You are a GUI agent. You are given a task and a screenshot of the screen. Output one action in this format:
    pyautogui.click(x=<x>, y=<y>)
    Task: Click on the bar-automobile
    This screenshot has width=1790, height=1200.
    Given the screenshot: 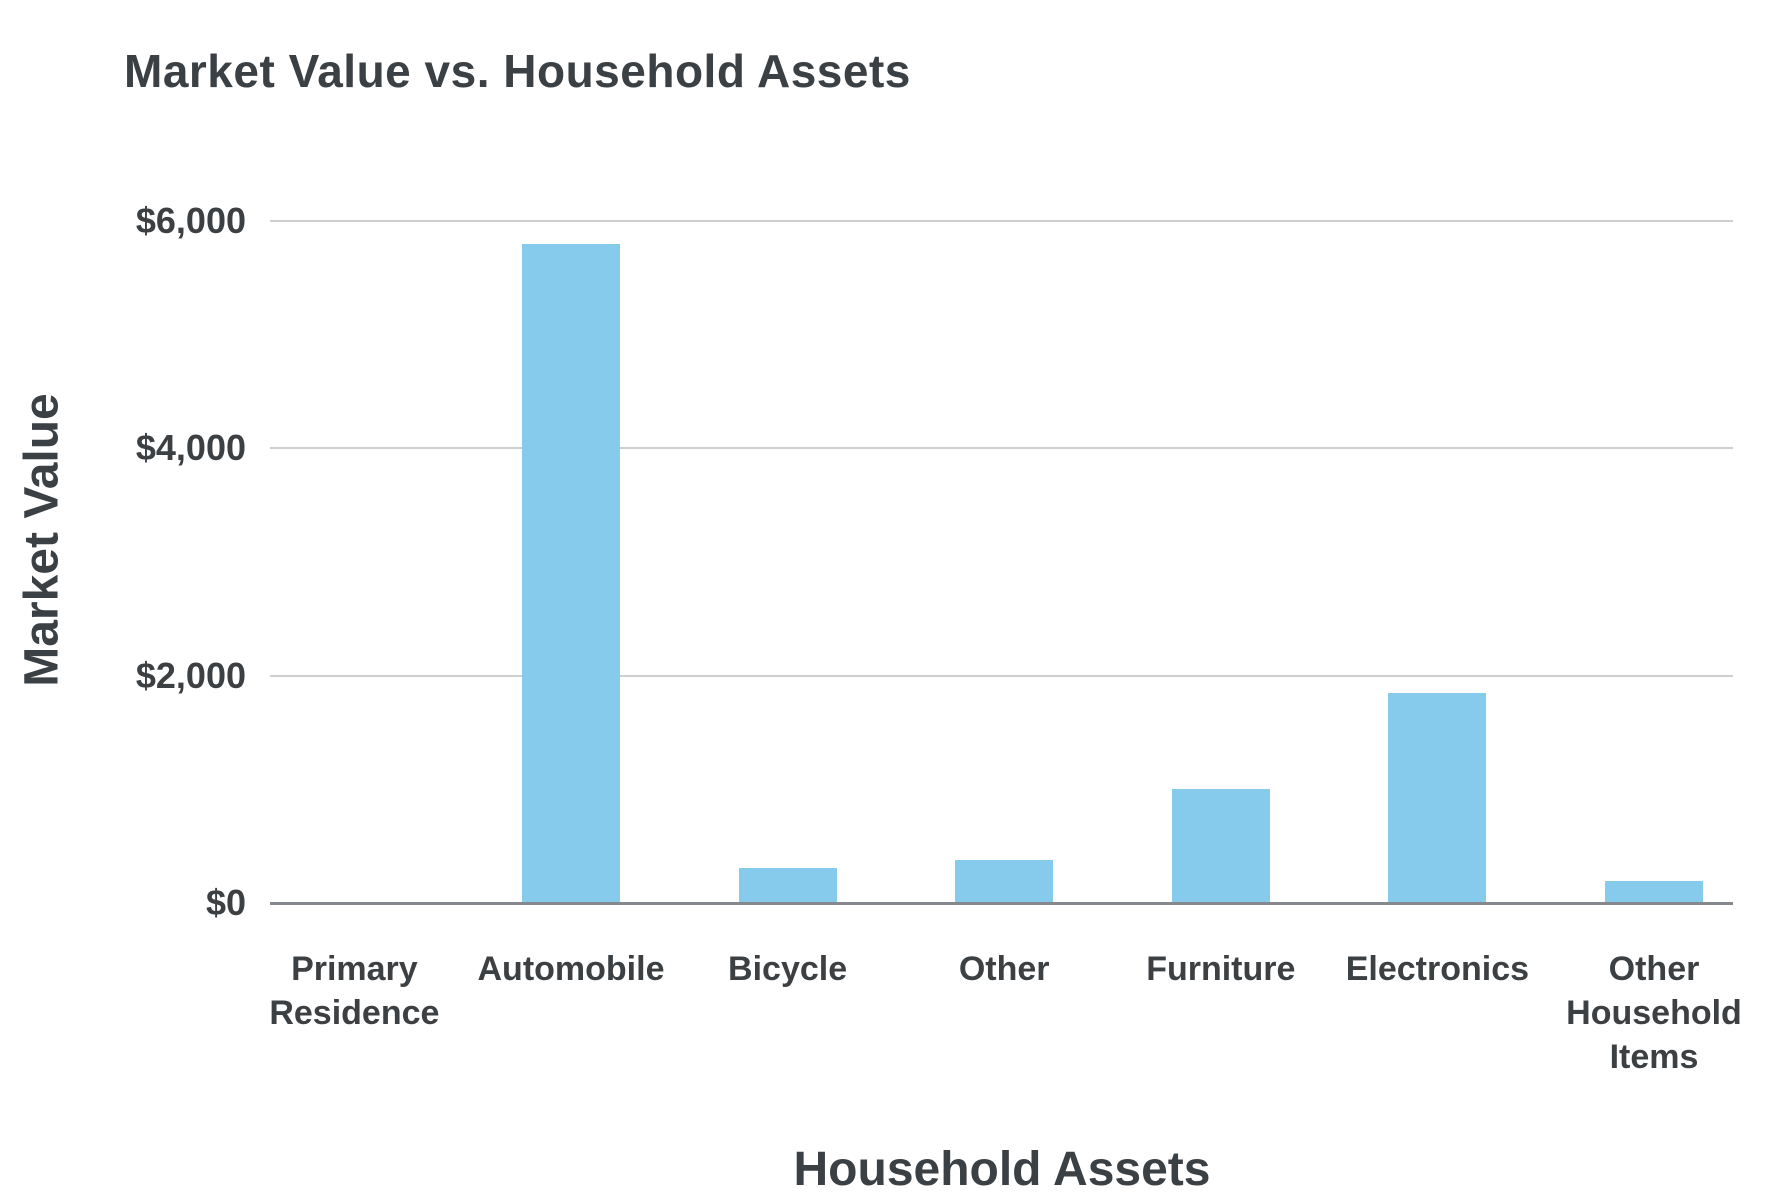 What is the action you would take?
    pyautogui.click(x=571, y=574)
    